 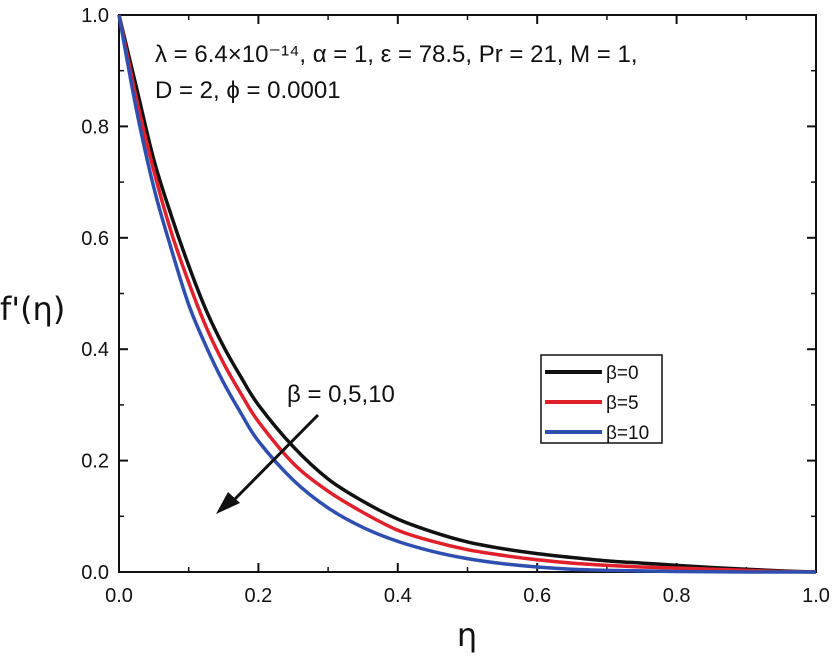 I want to click on y-tick-label: 0.2, so click(x=95, y=462).